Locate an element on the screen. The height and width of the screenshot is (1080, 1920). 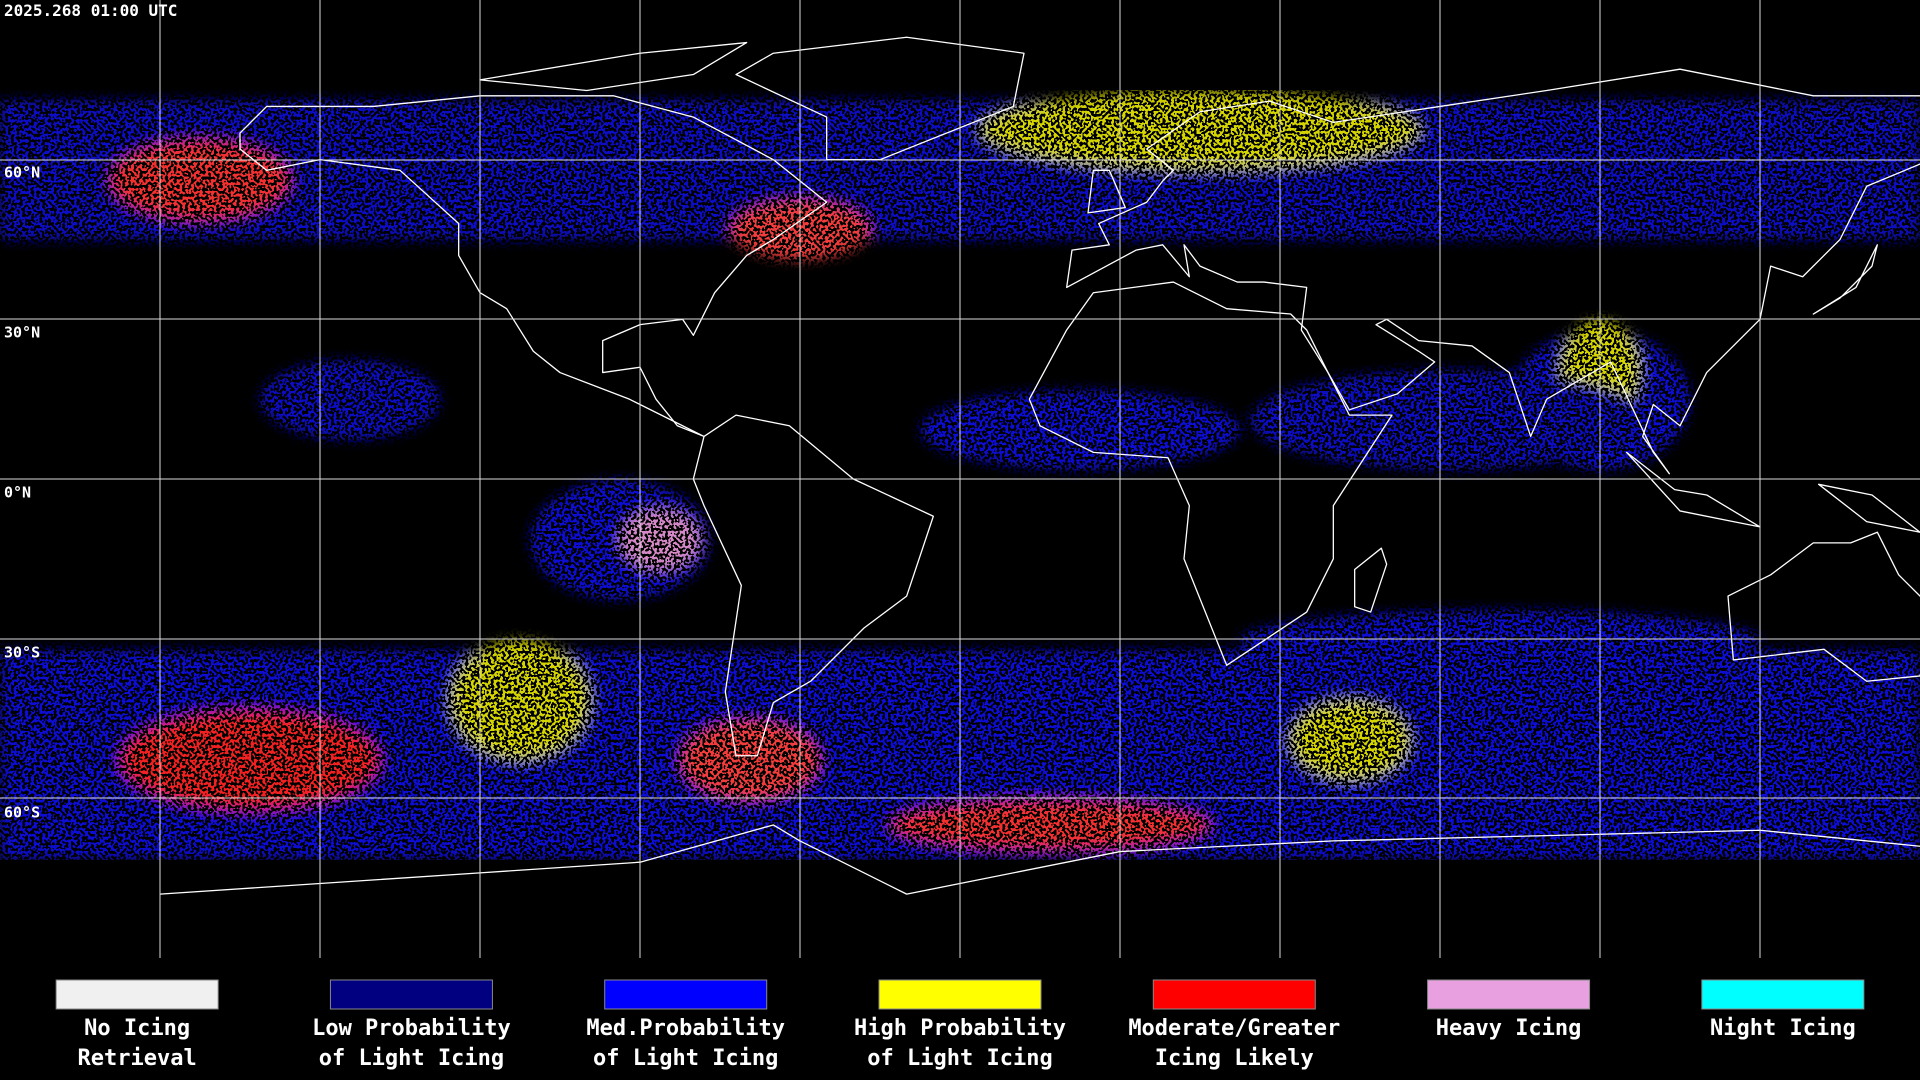
timestamp: 2025.268 01:00 UTC is located at coordinates (90, 10).